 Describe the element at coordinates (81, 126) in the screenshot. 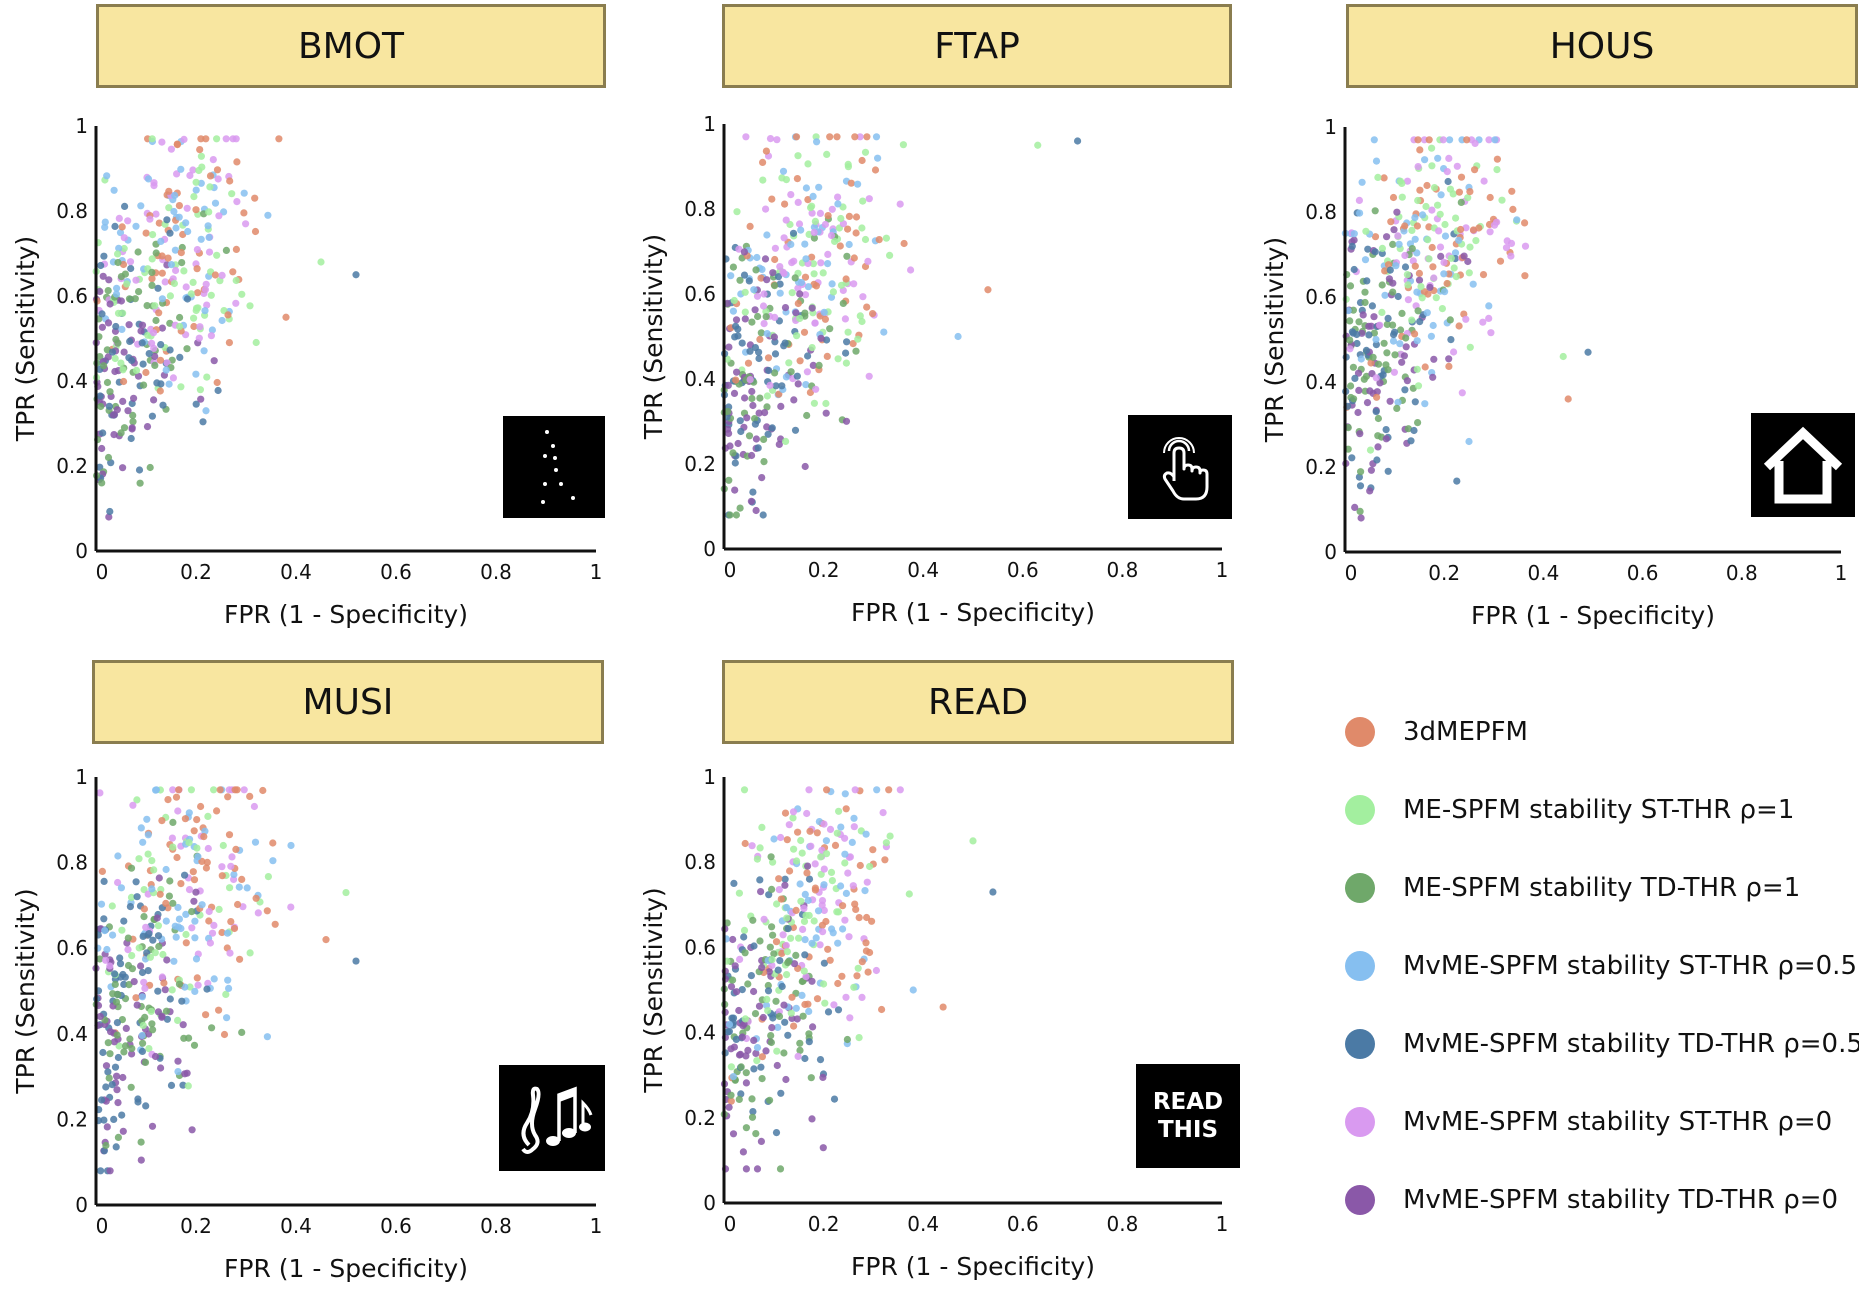

I see `y-tick-label: 1` at that location.